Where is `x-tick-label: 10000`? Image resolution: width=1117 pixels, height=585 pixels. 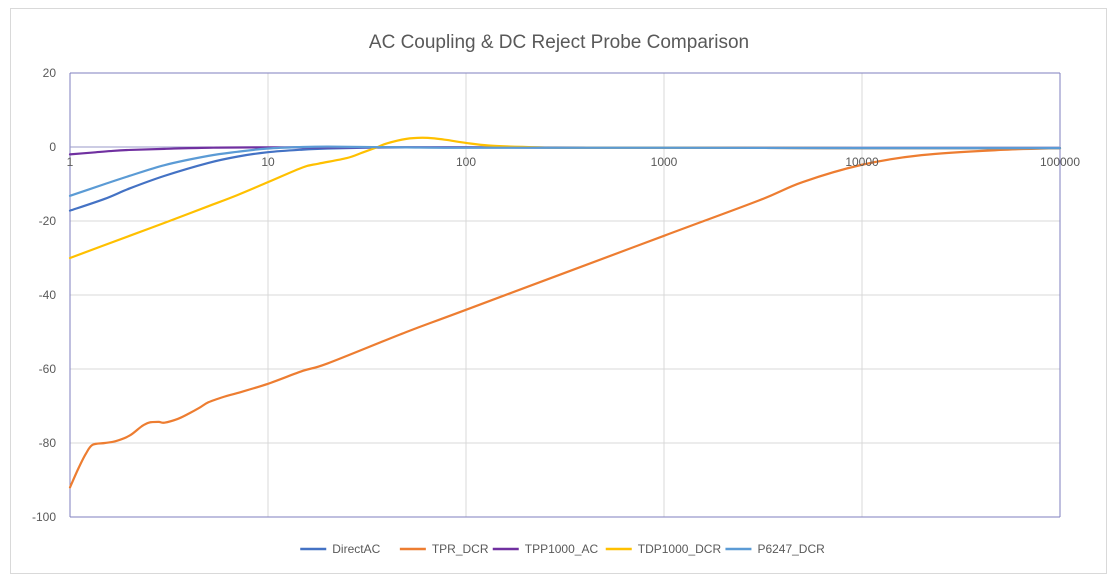 x-tick-label: 10000 is located at coordinates (862, 162).